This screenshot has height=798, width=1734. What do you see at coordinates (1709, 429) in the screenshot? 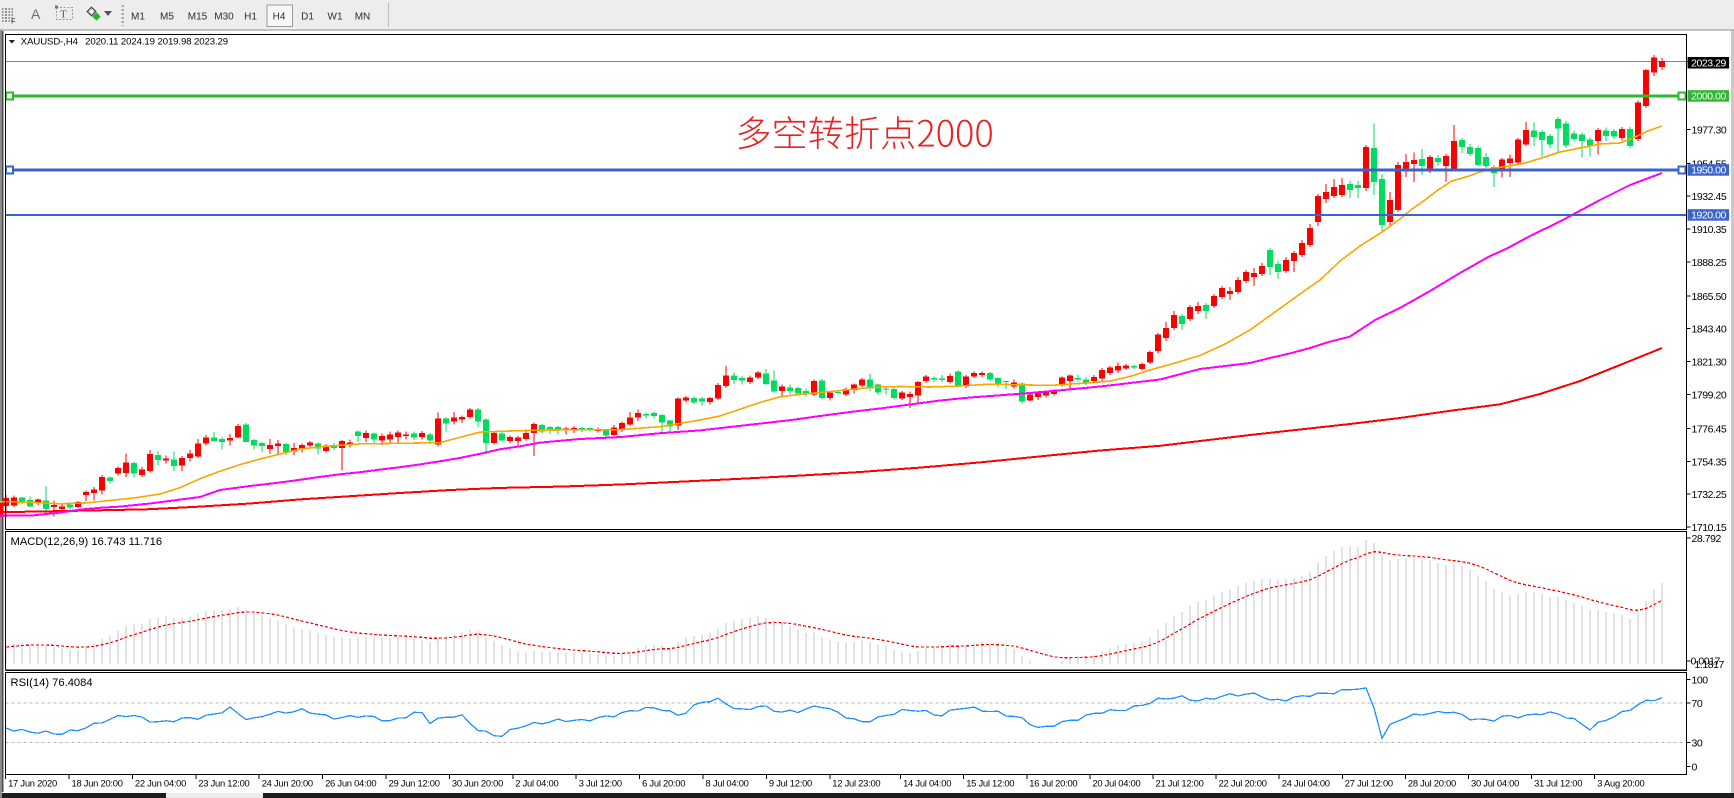
I see `svg-text: 1776.45` at bounding box center [1709, 429].